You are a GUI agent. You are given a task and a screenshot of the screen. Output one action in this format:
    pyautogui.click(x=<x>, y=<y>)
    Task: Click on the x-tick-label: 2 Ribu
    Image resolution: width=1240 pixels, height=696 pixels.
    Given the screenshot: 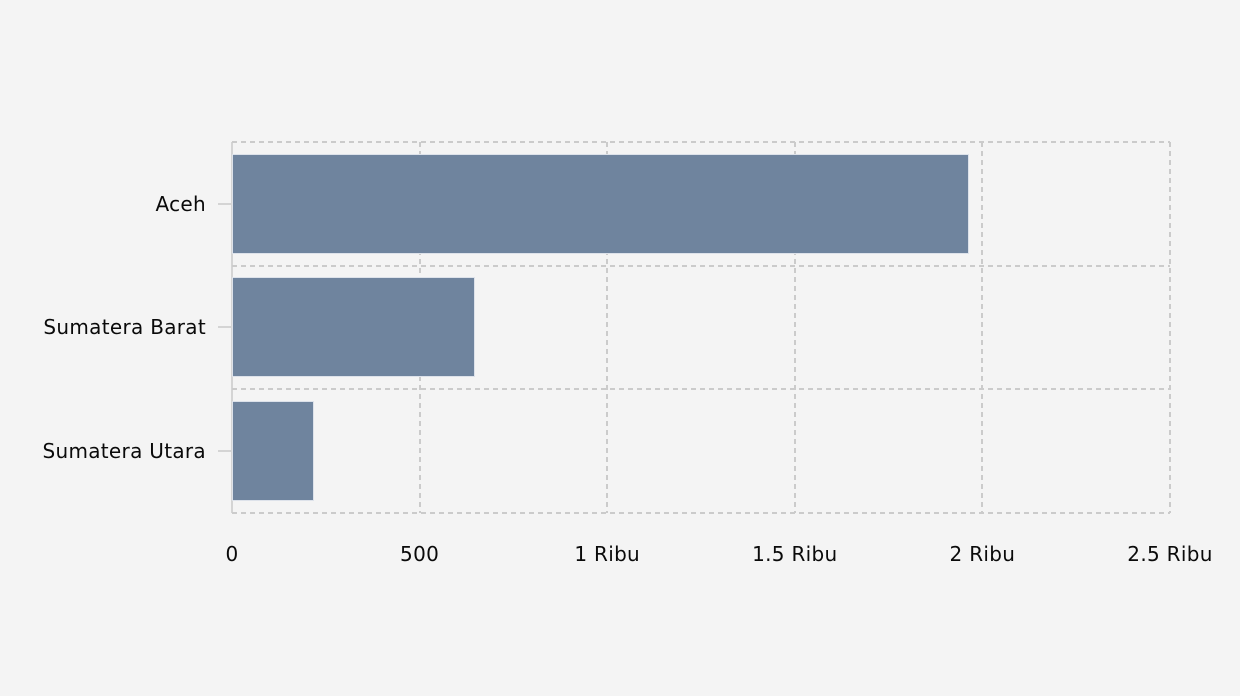 What is the action you would take?
    pyautogui.click(x=982, y=554)
    